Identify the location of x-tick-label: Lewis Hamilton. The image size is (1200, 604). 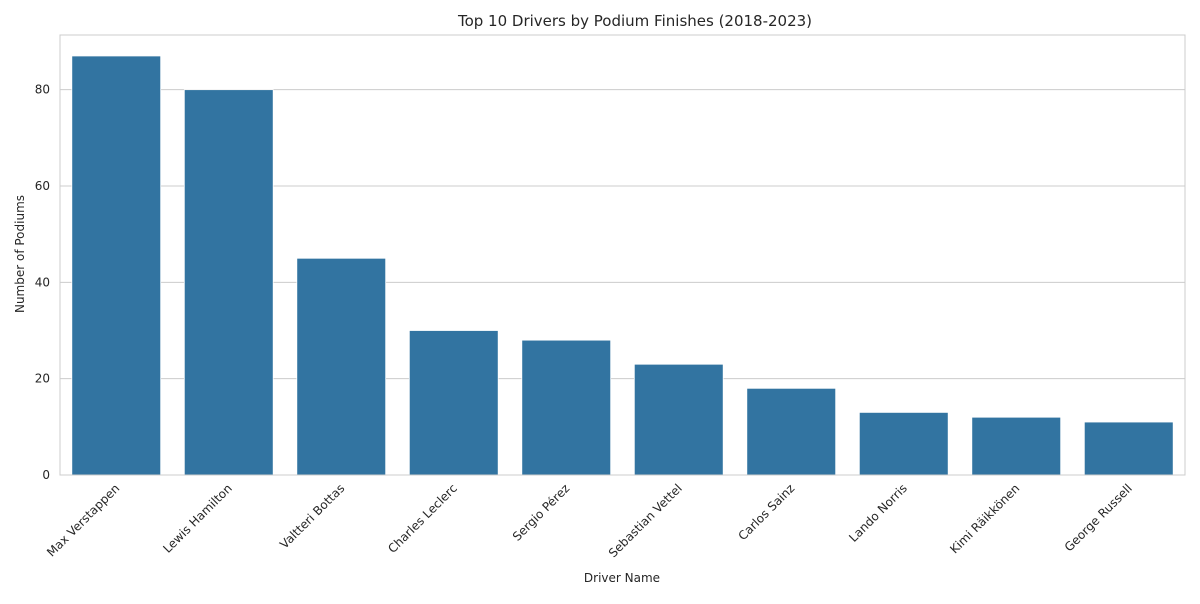
(197, 518).